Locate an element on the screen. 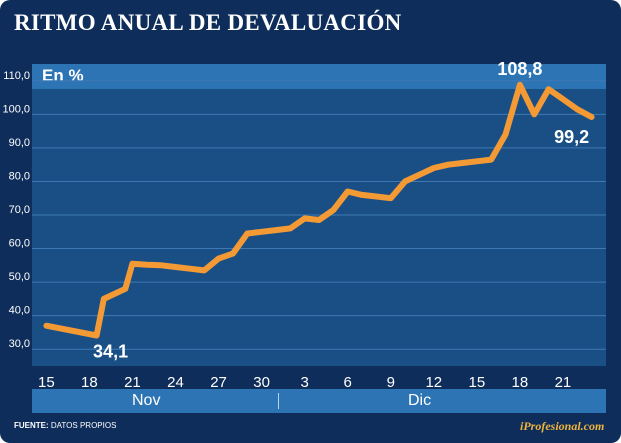 The height and width of the screenshot is (443, 621). y-tick-label: 40,0 is located at coordinates (19, 311).